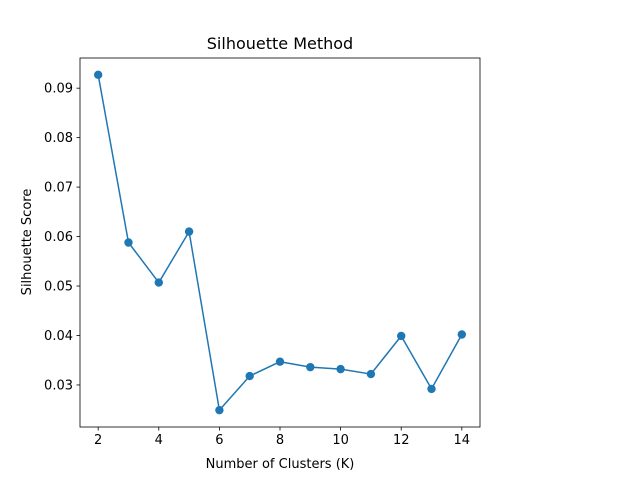  What do you see at coordinates (219, 440) in the screenshot?
I see `x-tick-label: 6` at bounding box center [219, 440].